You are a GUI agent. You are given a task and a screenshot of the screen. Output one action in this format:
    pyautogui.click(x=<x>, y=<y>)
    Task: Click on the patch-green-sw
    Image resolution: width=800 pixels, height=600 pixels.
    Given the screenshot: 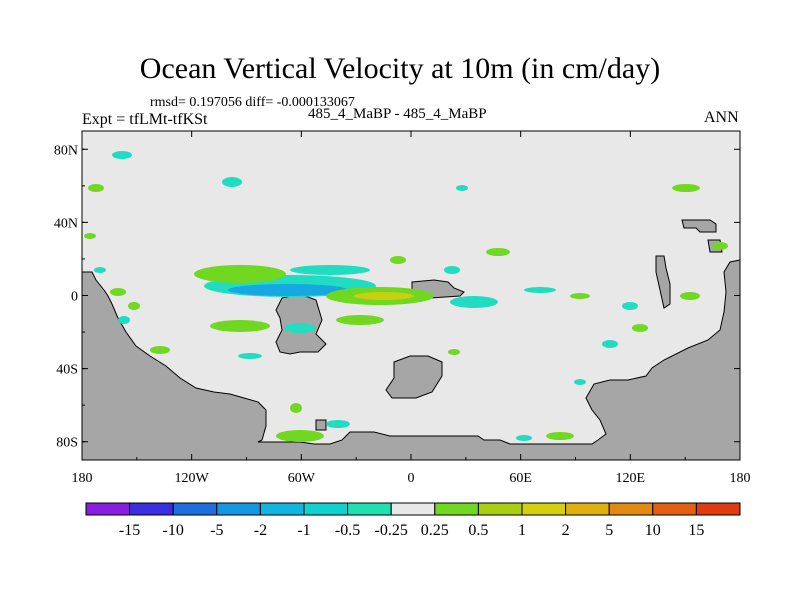 What is the action you would take?
    pyautogui.click(x=160, y=350)
    